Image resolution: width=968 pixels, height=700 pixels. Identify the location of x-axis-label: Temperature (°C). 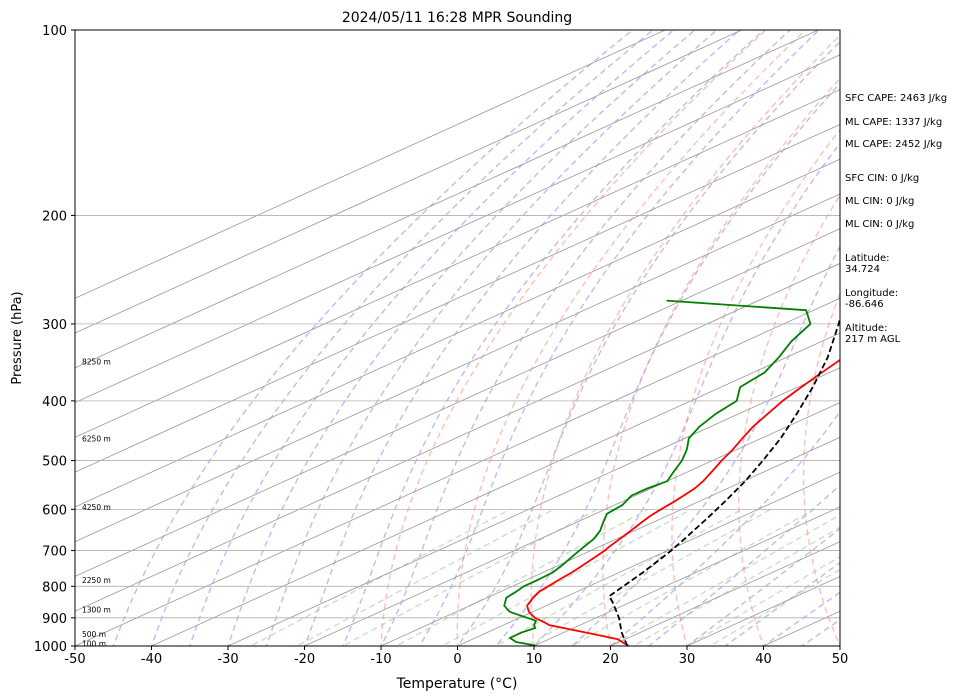
(457, 684).